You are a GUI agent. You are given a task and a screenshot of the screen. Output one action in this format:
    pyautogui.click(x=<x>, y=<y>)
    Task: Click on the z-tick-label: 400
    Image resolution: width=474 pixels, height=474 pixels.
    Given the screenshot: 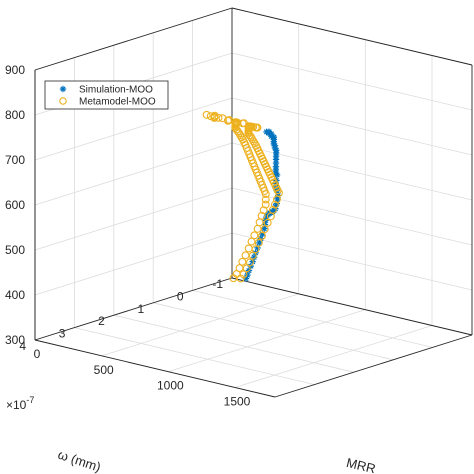 What is the action you would take?
    pyautogui.click(x=15, y=295)
    